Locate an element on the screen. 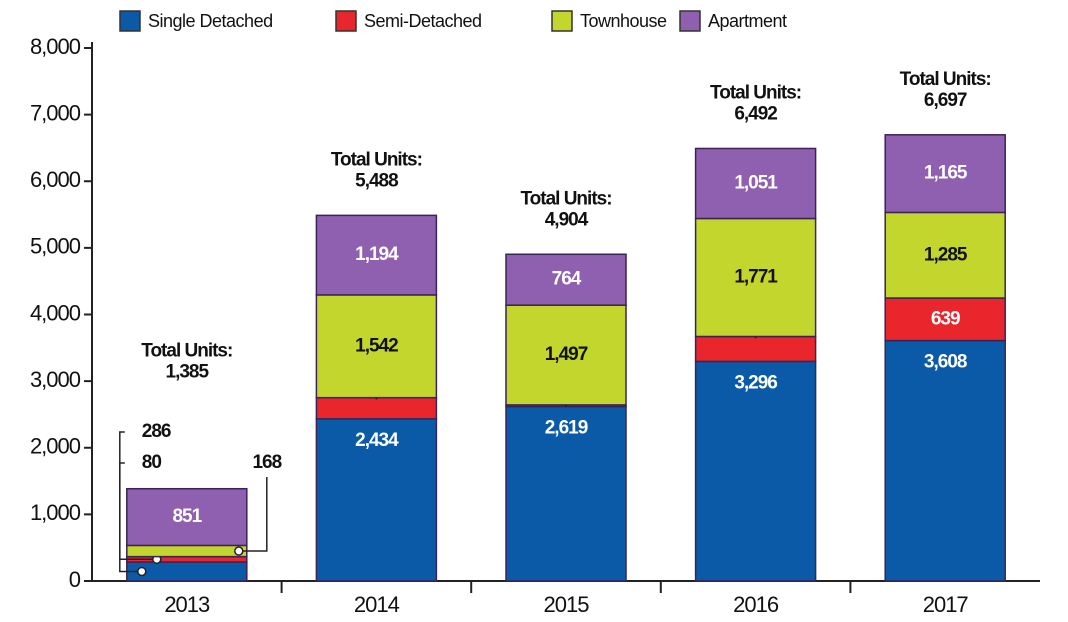 This screenshot has width=1068, height=622. y-tick-label: 8,000 is located at coordinates (55, 46).